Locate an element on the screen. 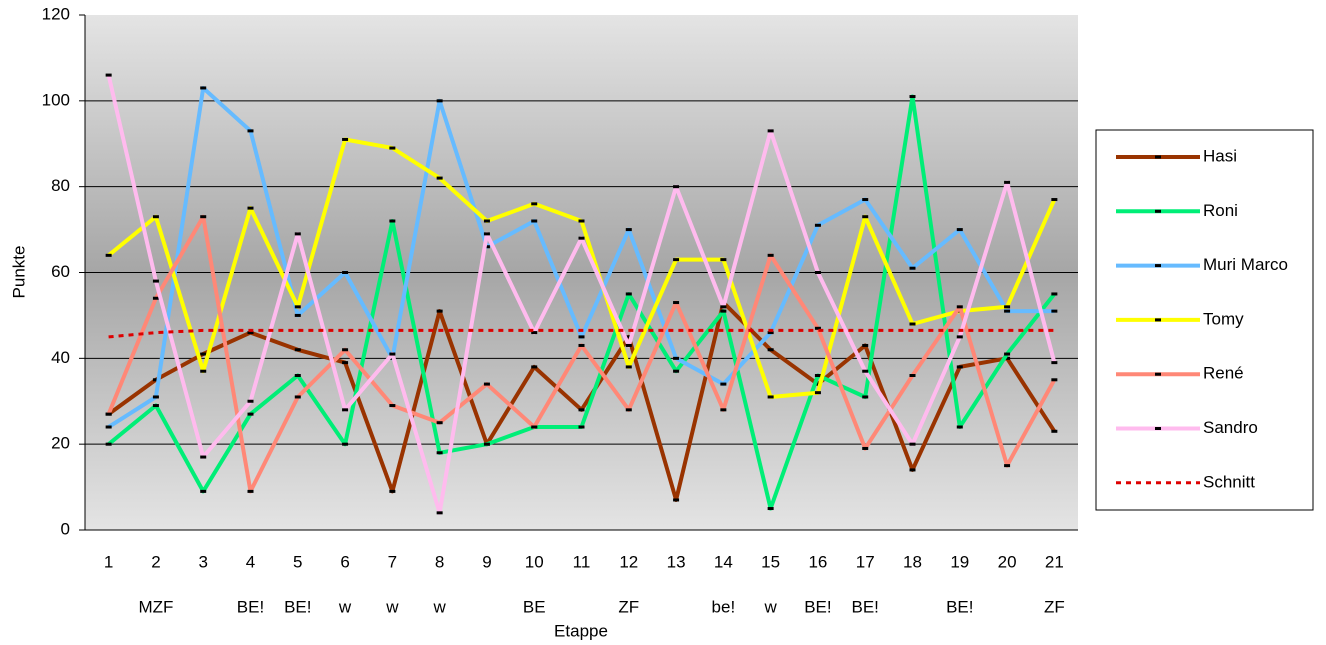 Image resolution: width=1326 pixels, height=645 pixels. x-tick-label: 8 is located at coordinates (439, 561).